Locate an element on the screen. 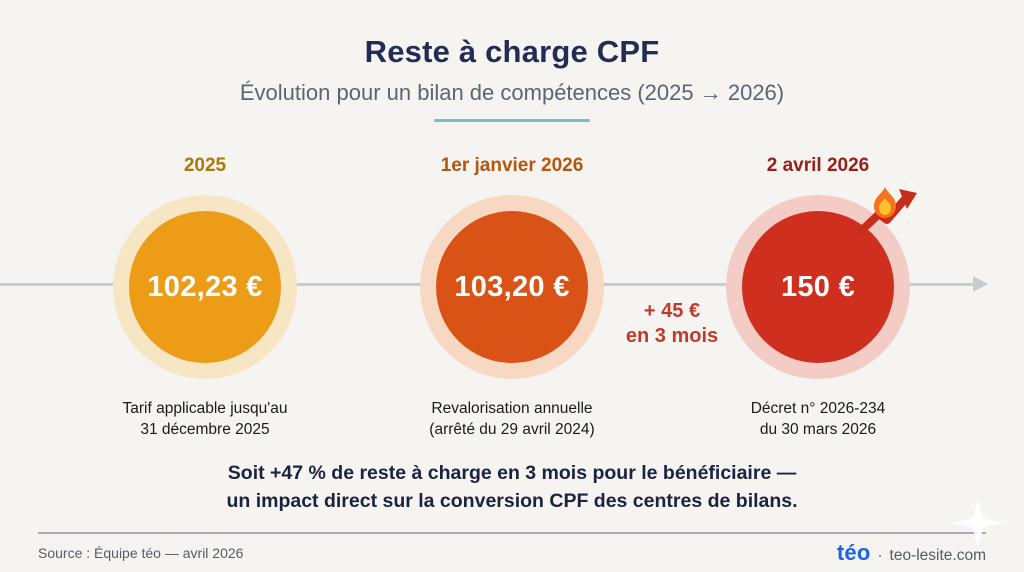 The image size is (1024, 572). caption-line: du 30 mars 2026 is located at coordinates (818, 429).